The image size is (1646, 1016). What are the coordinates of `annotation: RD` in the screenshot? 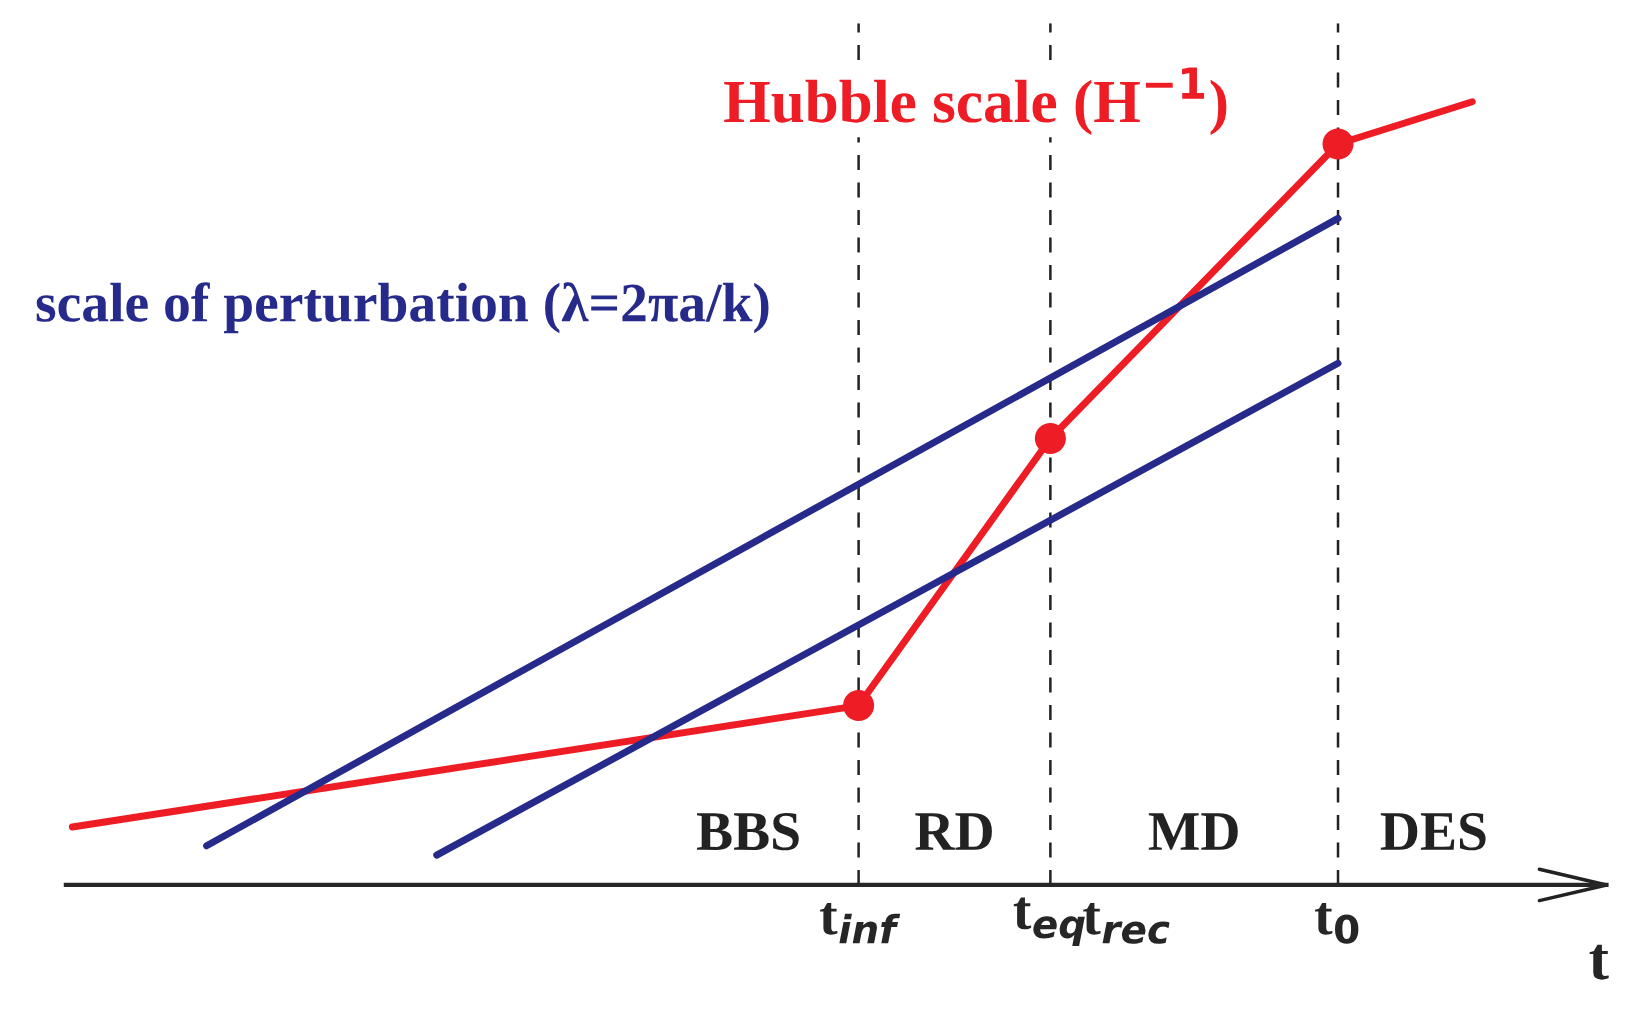 It's located at (953, 831).